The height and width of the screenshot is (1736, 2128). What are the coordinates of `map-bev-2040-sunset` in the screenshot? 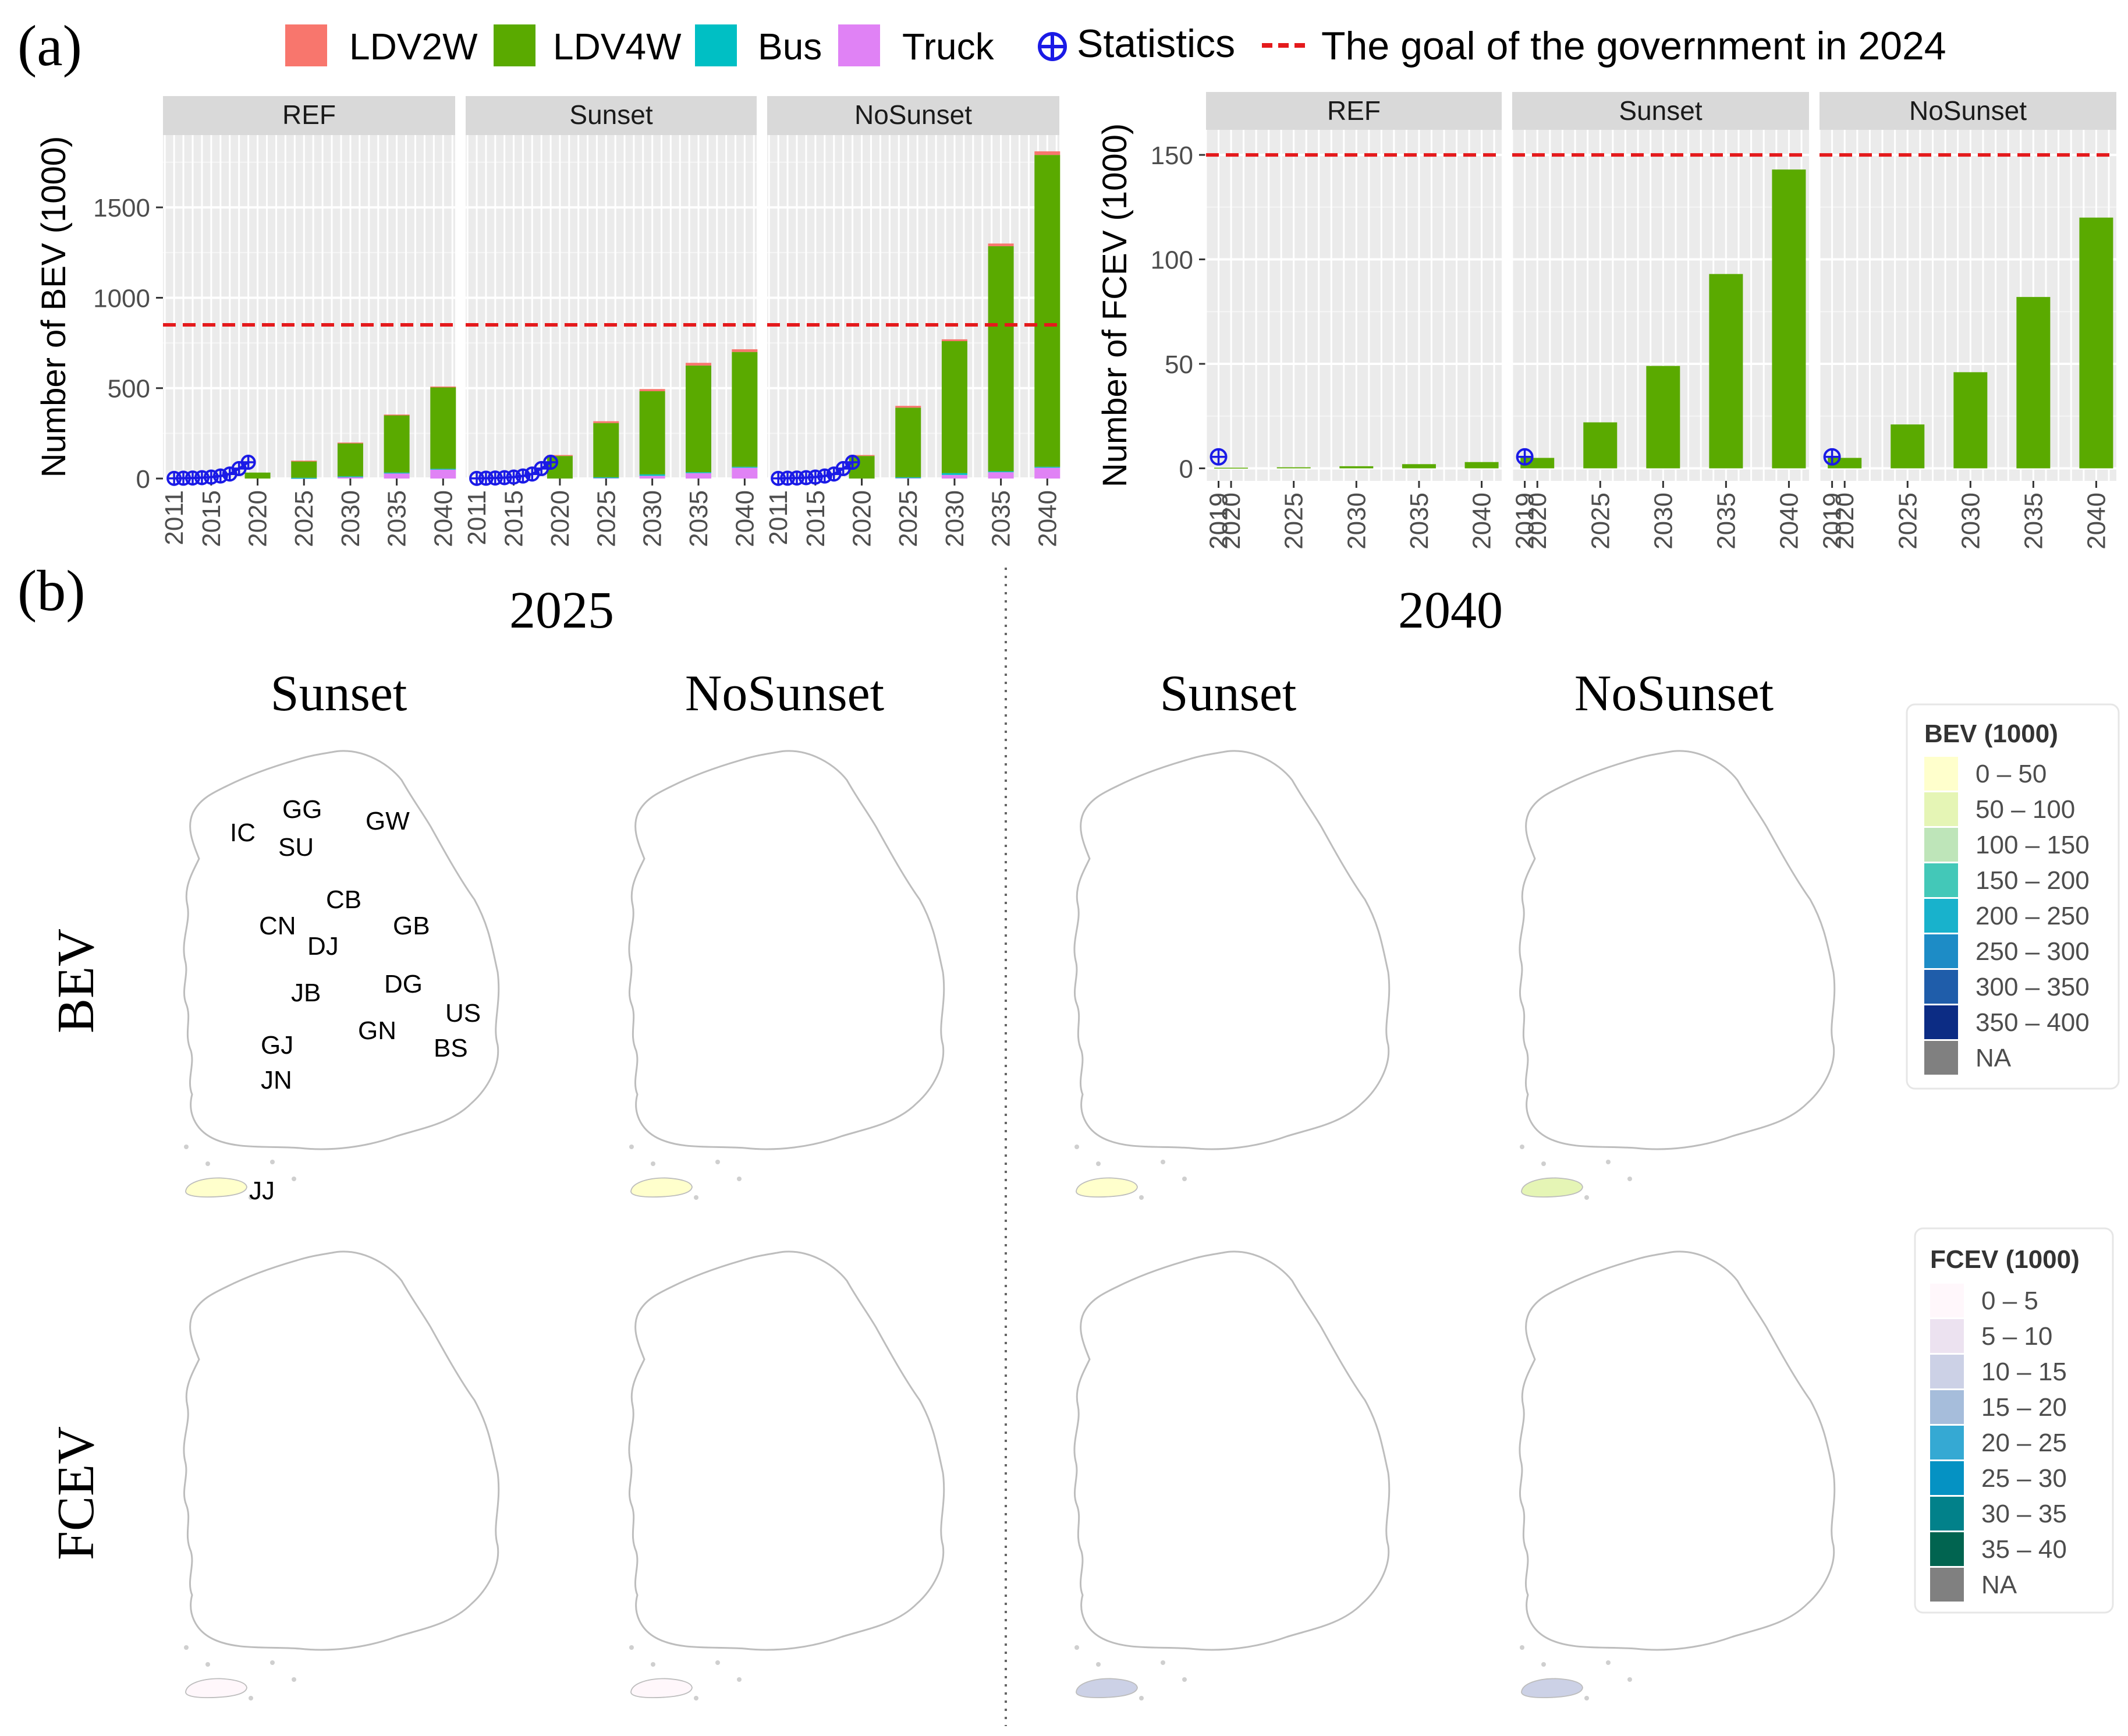 It's located at (1232, 975).